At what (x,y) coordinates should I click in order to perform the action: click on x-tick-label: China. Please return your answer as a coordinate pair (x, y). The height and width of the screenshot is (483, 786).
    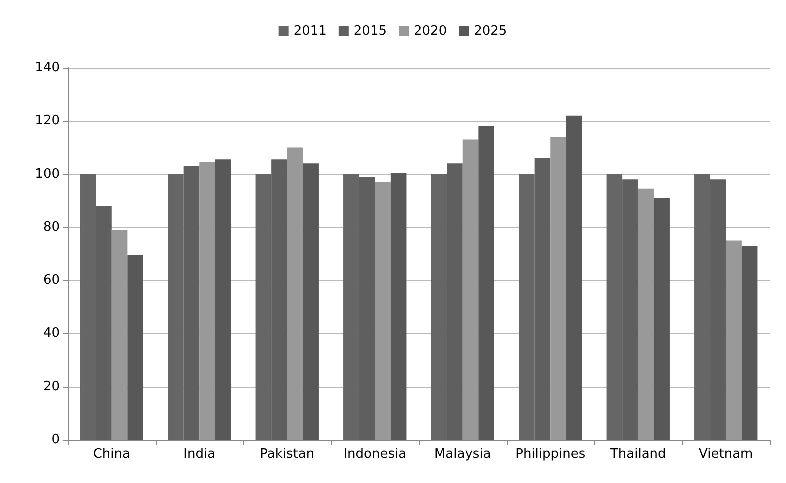
    Looking at the image, I should click on (111, 454).